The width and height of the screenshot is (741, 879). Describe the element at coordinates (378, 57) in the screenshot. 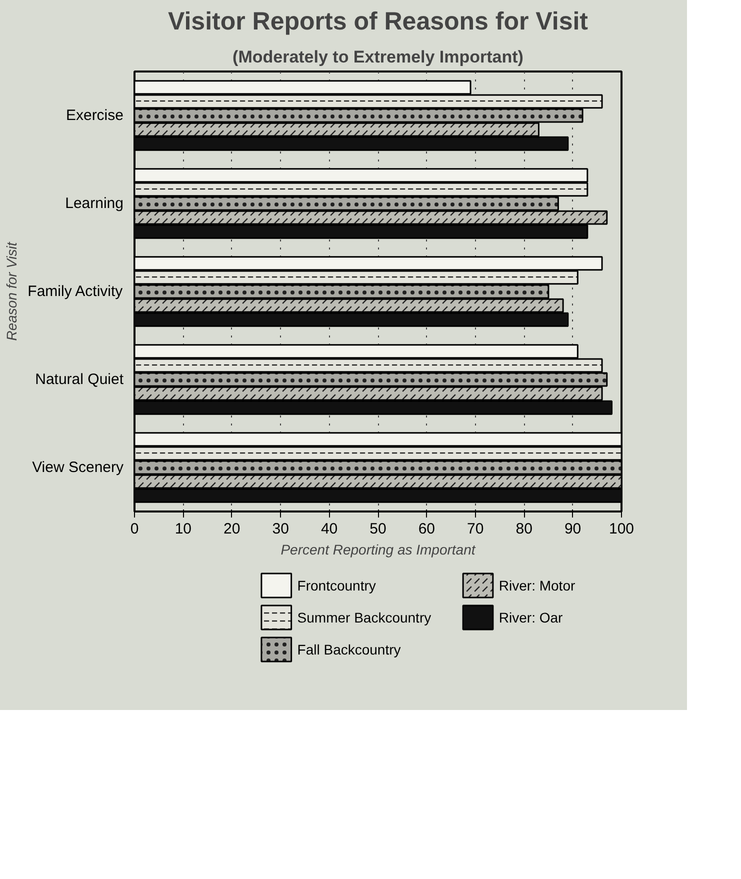

I see `chart-subtitle: (Moderately to Extremely Important)` at that location.